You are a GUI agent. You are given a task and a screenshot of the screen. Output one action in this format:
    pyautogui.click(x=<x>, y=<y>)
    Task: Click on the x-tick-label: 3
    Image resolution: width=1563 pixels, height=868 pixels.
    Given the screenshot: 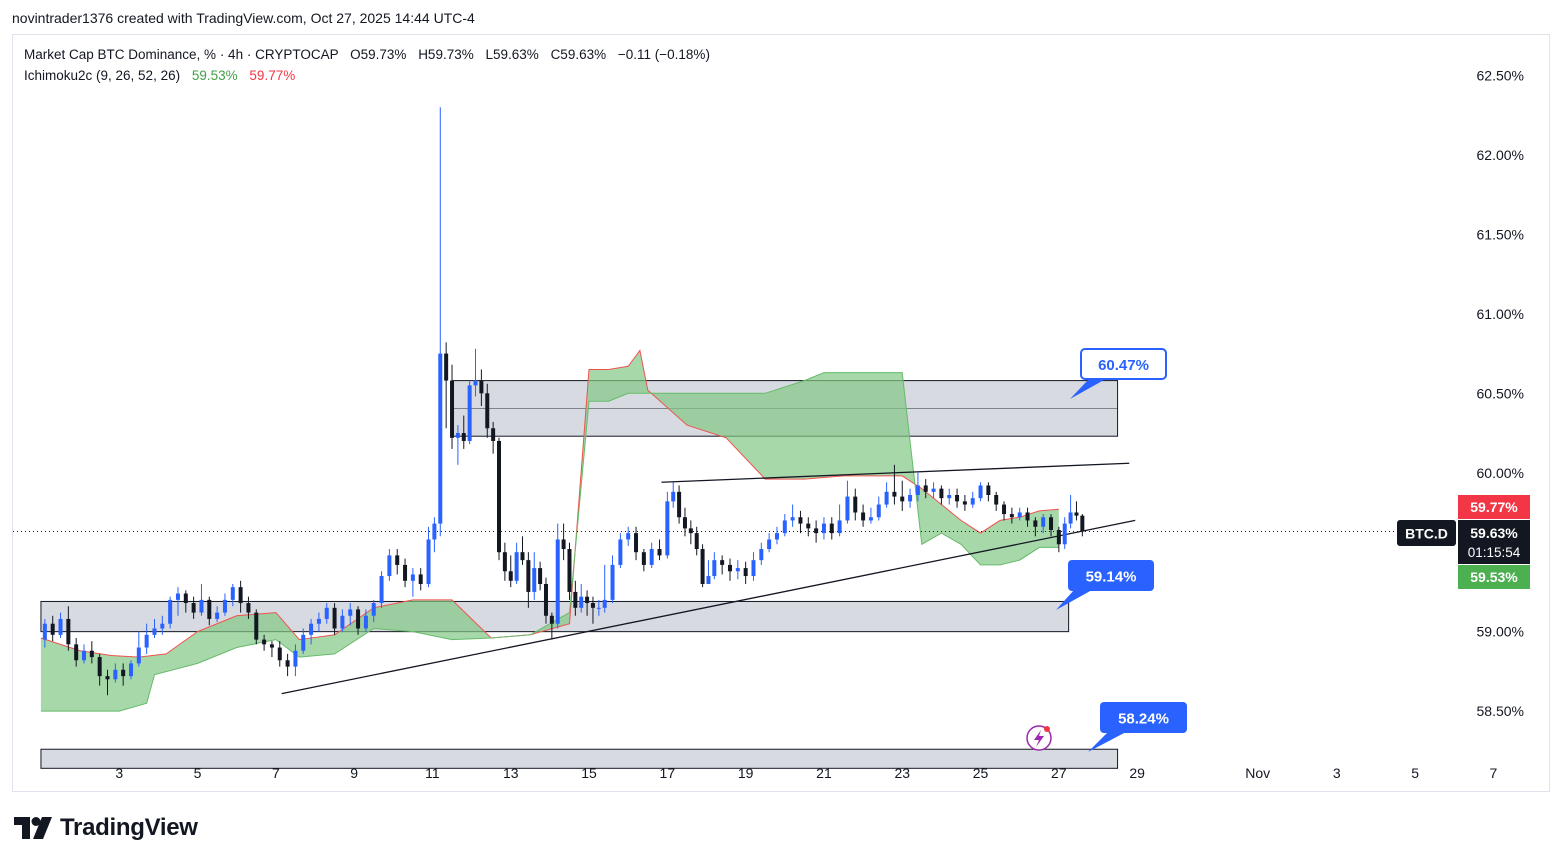 What is the action you would take?
    pyautogui.click(x=1337, y=773)
    